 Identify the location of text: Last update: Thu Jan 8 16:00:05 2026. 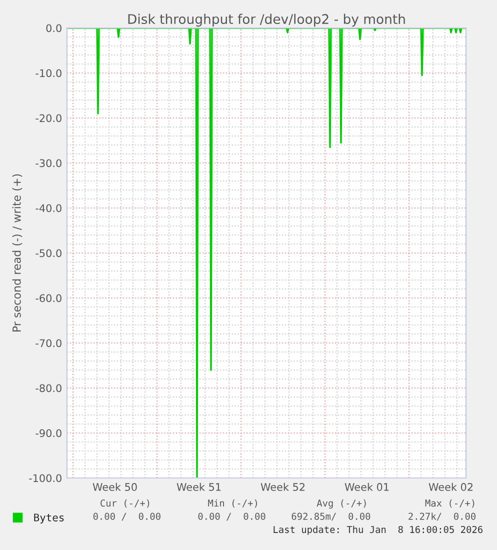
(378, 530).